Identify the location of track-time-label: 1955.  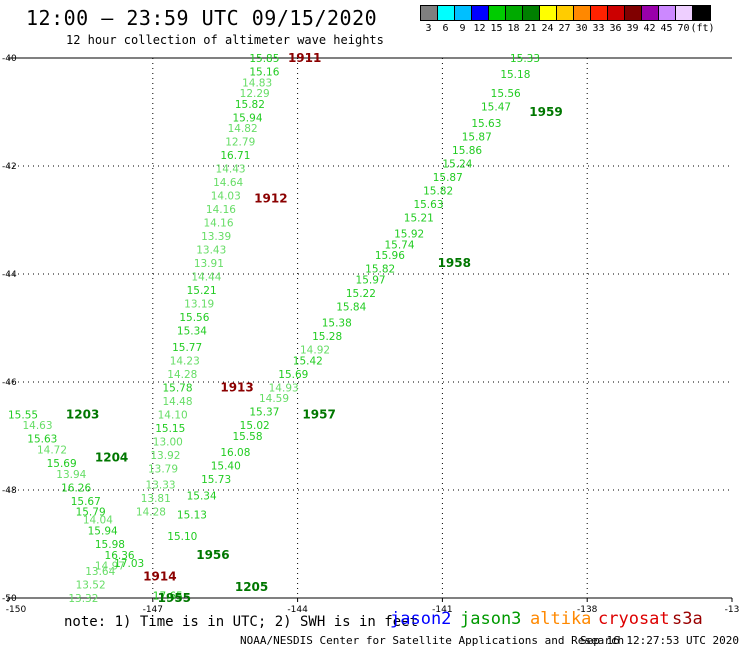
(174, 598).